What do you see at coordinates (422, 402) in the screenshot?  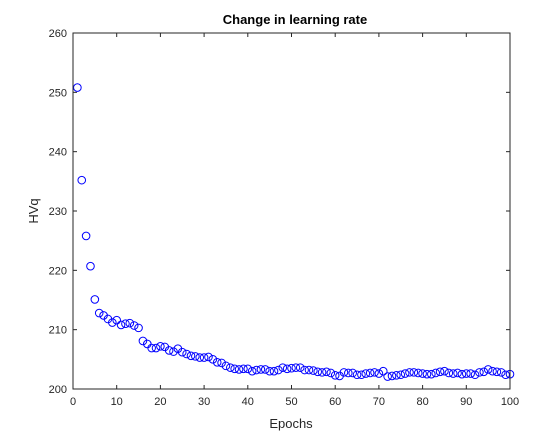 I see `x-tick-label: 80` at bounding box center [422, 402].